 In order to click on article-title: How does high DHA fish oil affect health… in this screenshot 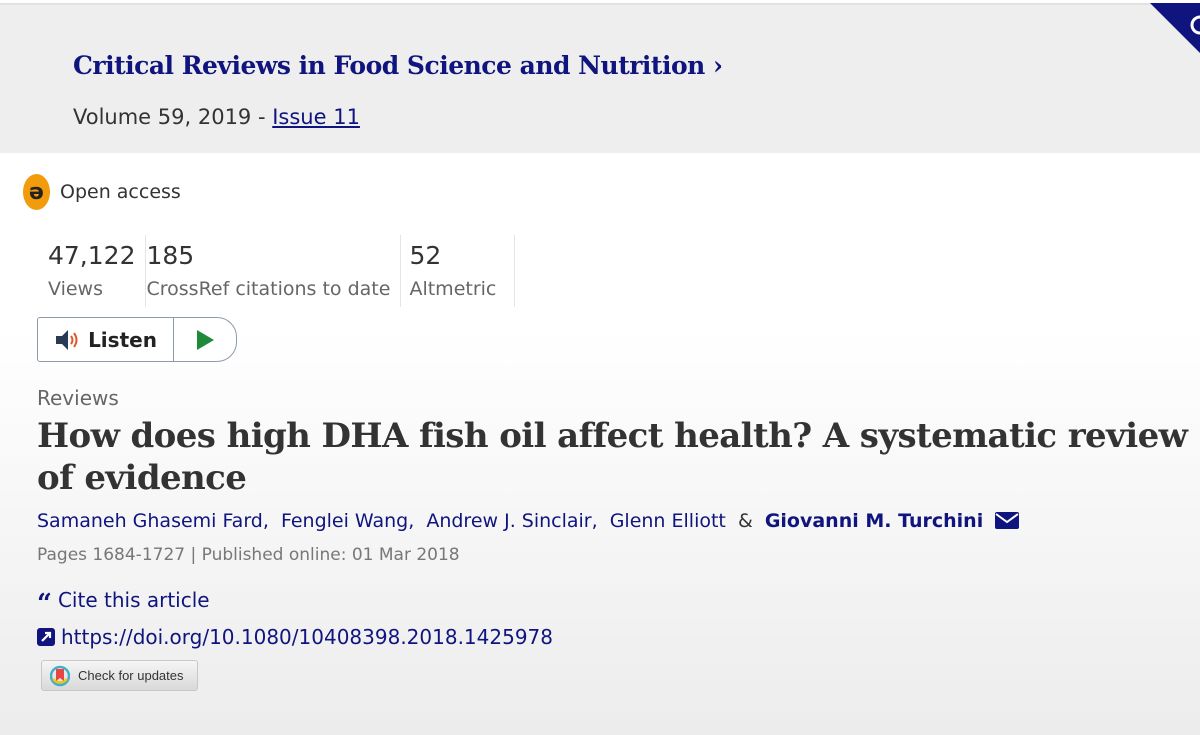, I will do `click(612, 457)`.